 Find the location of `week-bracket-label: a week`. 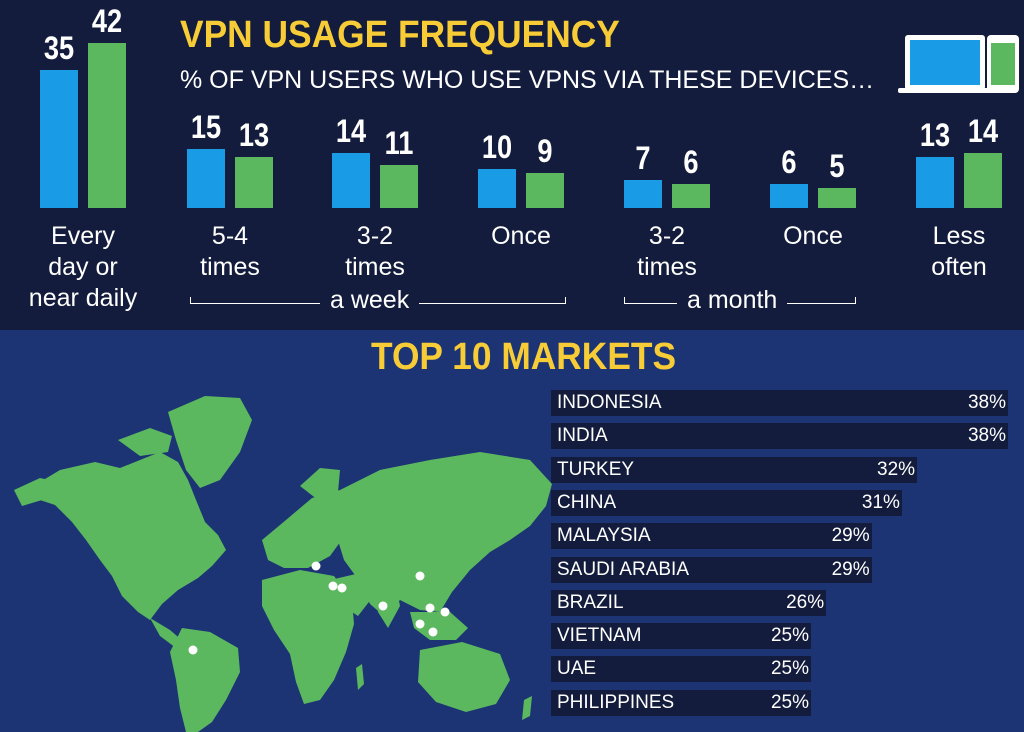

week-bracket-label: a week is located at coordinates (370, 300).